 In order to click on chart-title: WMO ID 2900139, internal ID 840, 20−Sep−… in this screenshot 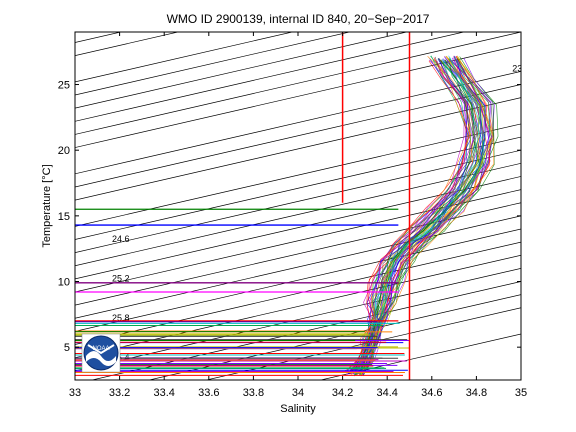, I will do `click(298, 19)`.